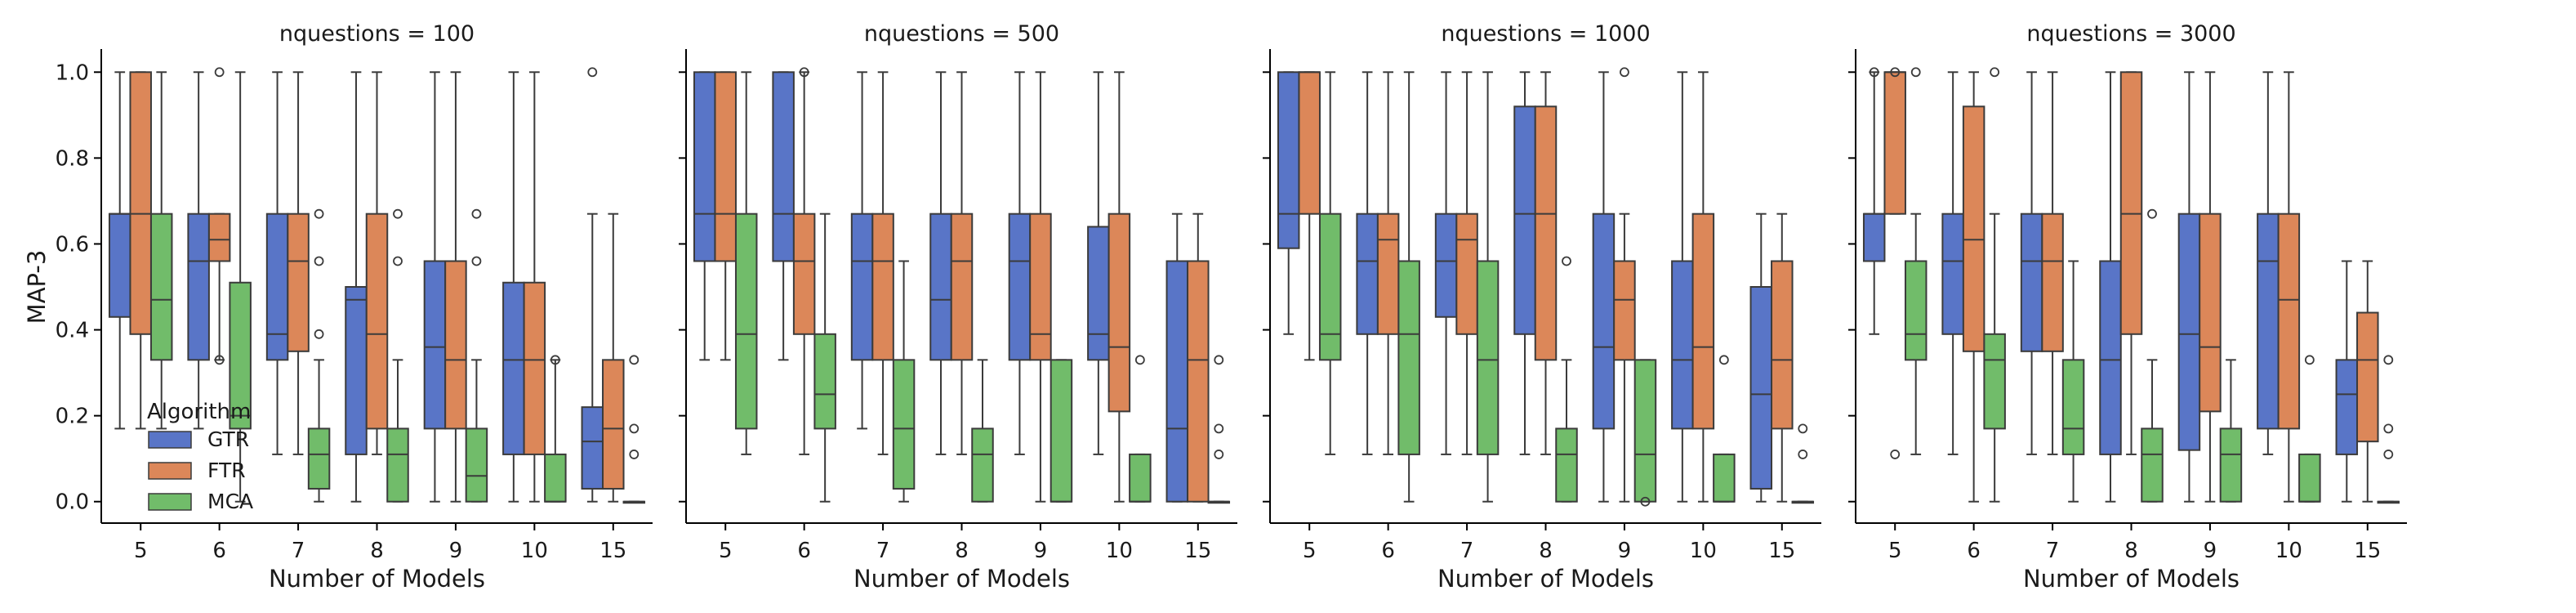  I want to click on legend-item-mca: MCA, so click(200, 501).